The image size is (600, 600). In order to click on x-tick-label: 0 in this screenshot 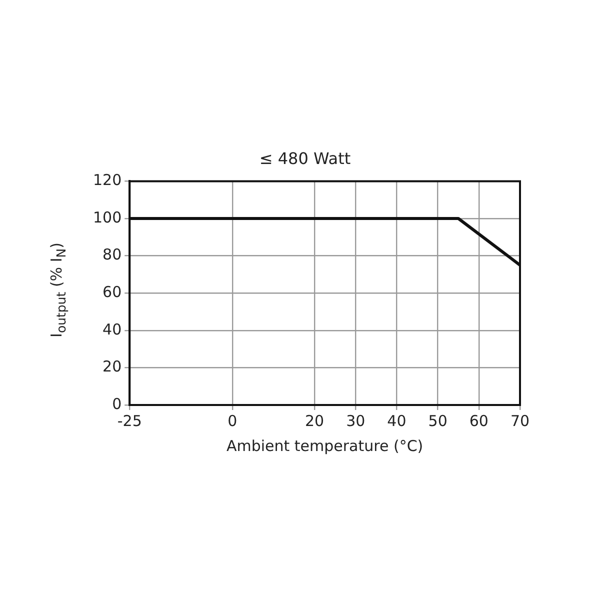, I will do `click(233, 421)`.